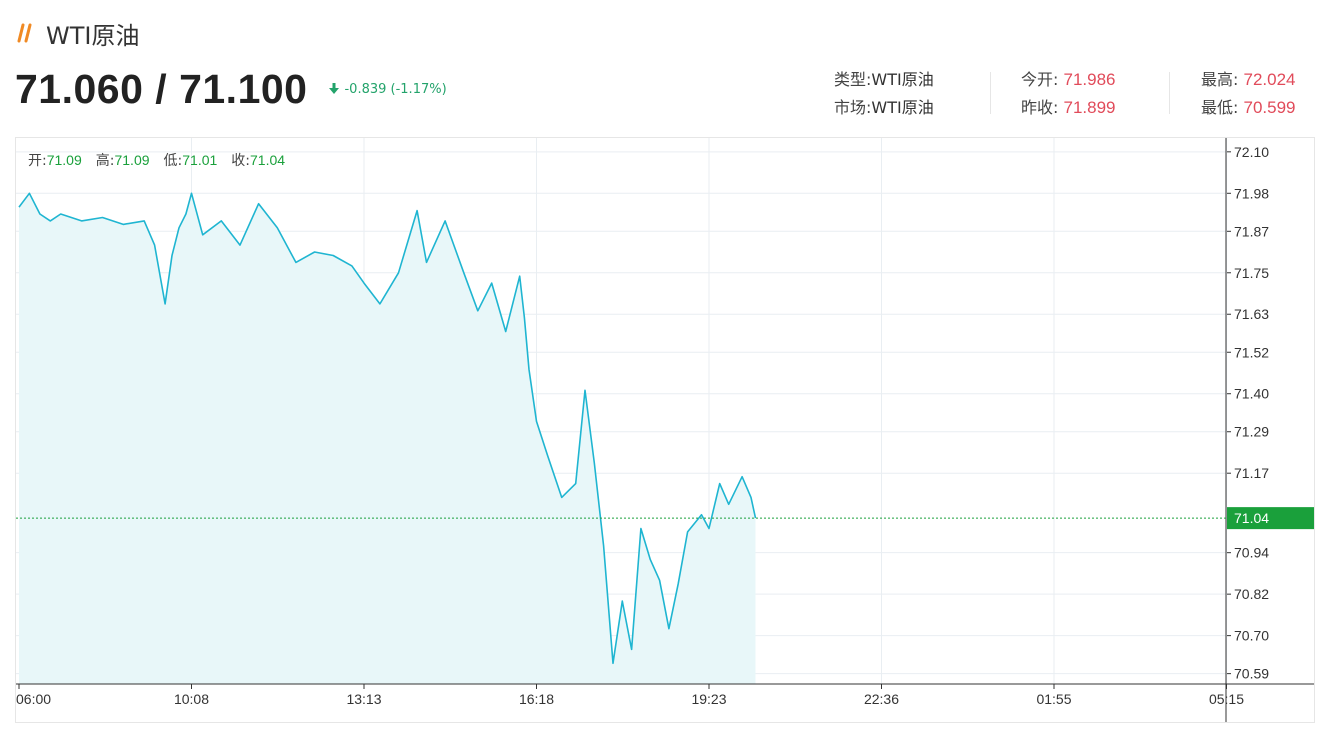 The height and width of the screenshot is (743, 1327). Describe the element at coordinates (37, 161) in the screenshot. I see `ohlc-open-label: 开:` at that location.